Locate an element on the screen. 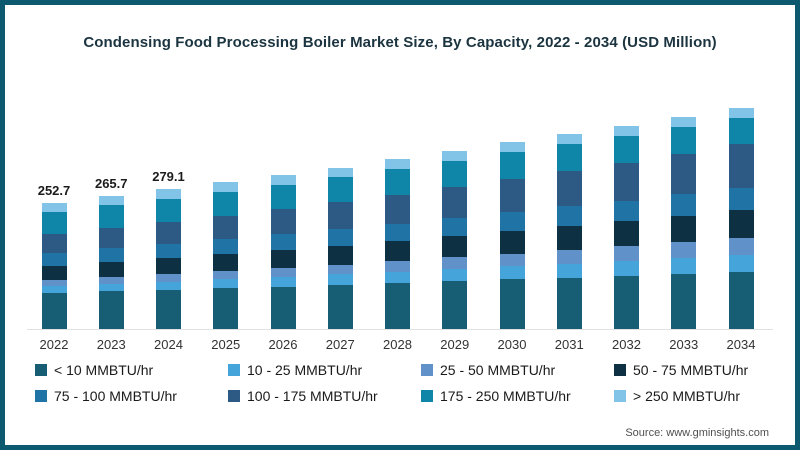  bar-value-label: 279.1 is located at coordinates (168, 177).